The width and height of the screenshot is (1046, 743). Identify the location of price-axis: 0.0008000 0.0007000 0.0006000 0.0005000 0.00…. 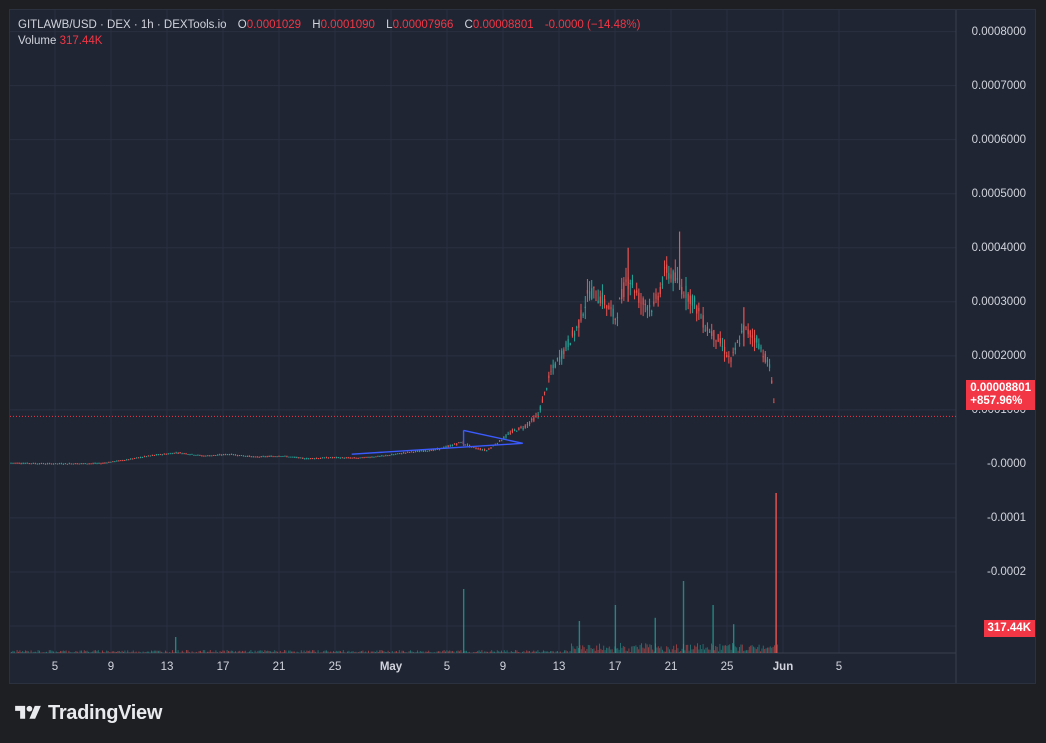
(995, 346).